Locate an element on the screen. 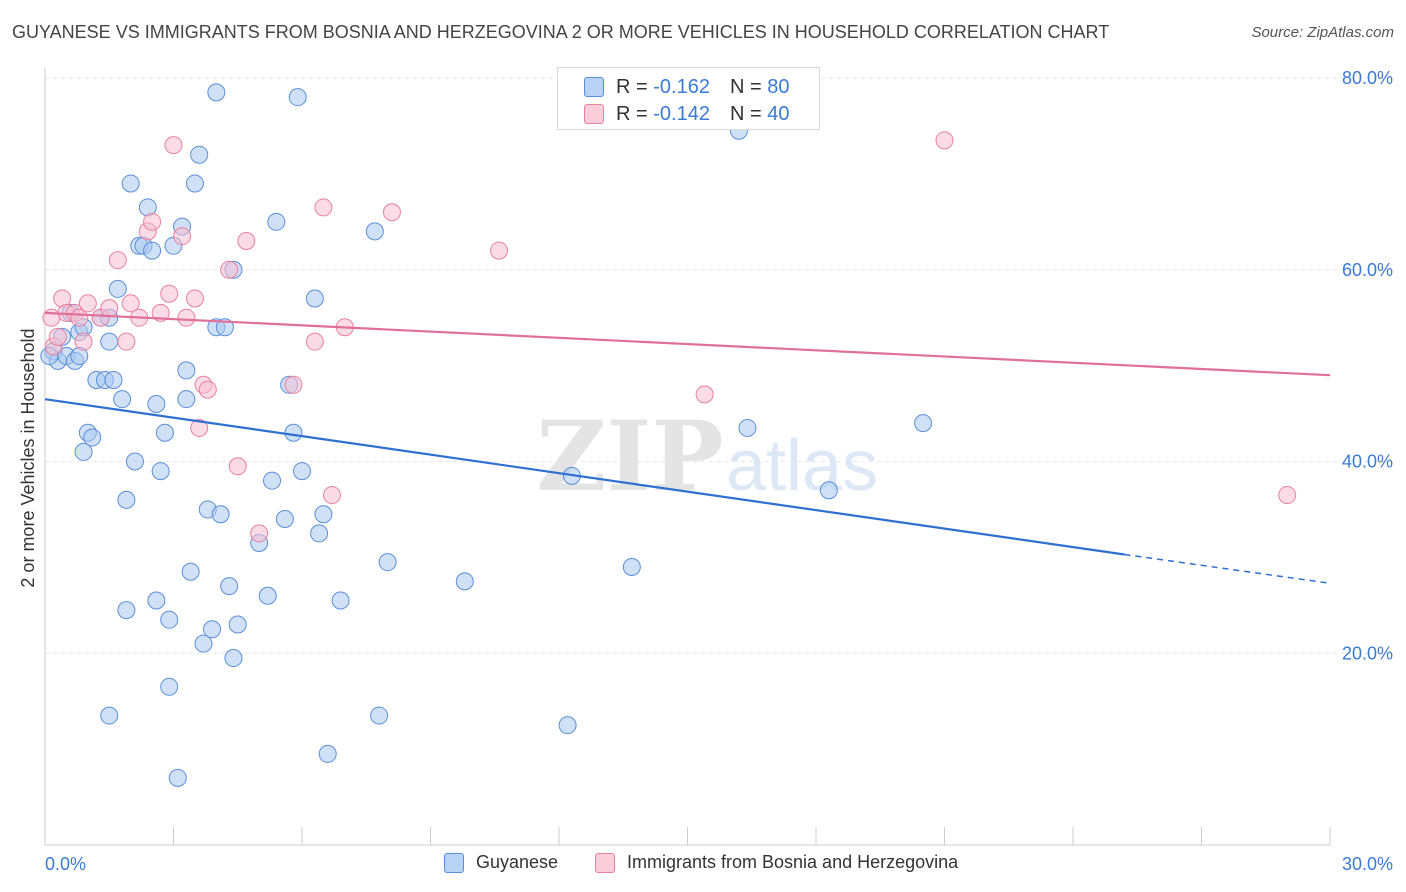 This screenshot has height=892, width=1406. y-axis-label: 2 or more Vehicles in Household is located at coordinates (28, 457).